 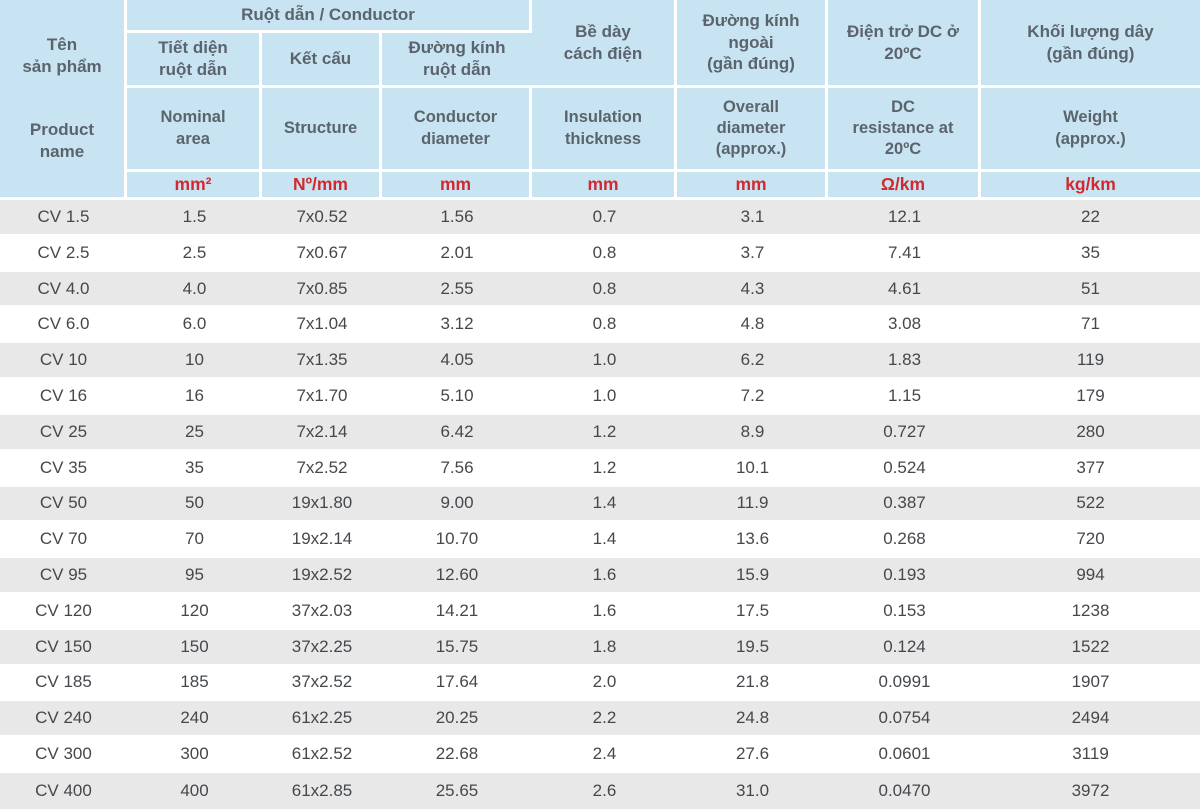 I want to click on value-cell: 3.12, so click(x=457, y=325).